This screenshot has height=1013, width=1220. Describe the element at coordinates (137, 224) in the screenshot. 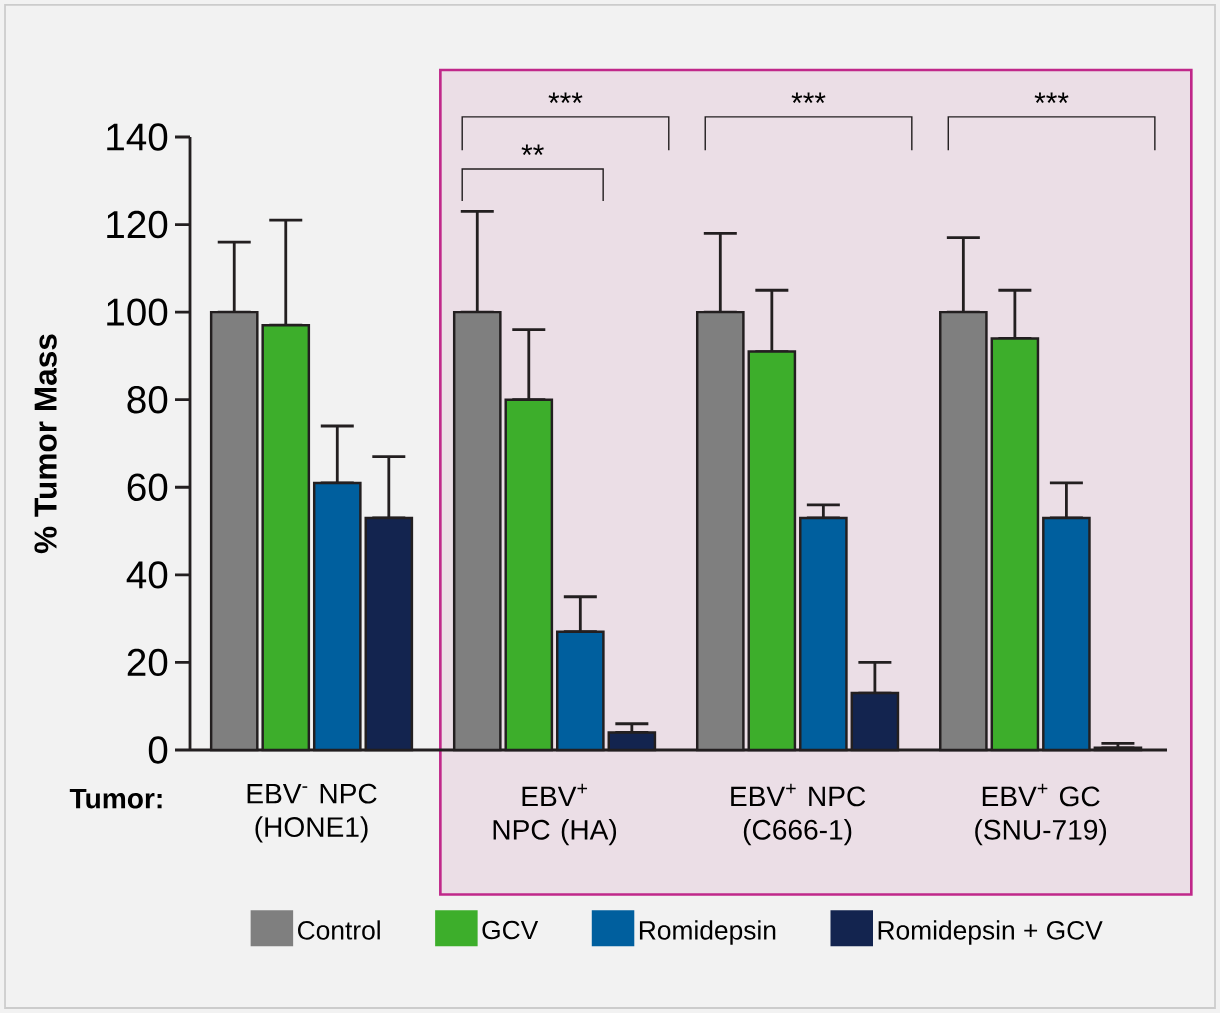

I see `y-tick-label: 120` at that location.